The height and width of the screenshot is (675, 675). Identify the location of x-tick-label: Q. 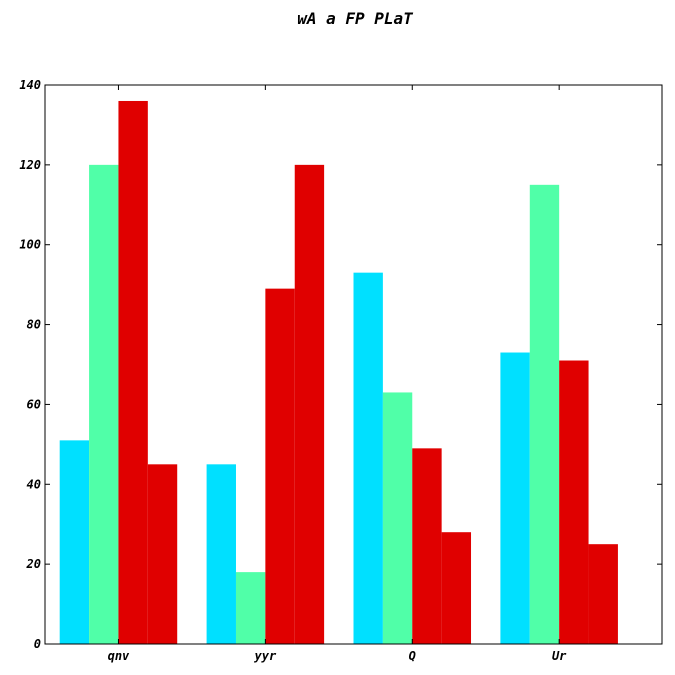
(412, 656).